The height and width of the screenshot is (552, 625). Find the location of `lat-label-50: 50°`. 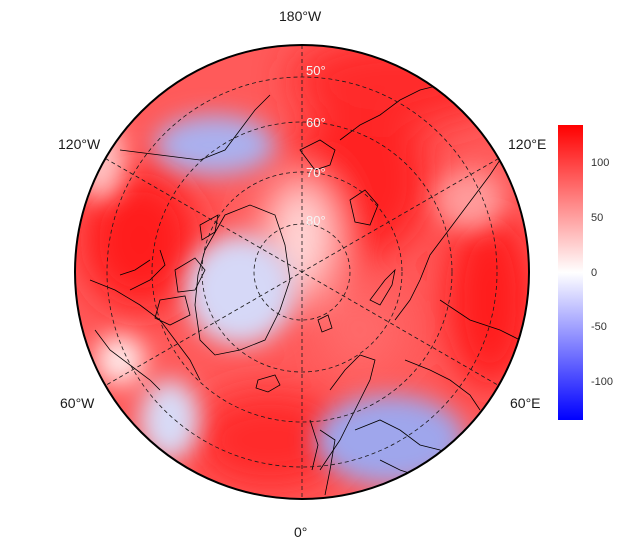

lat-label-50: 50° is located at coordinates (316, 70).